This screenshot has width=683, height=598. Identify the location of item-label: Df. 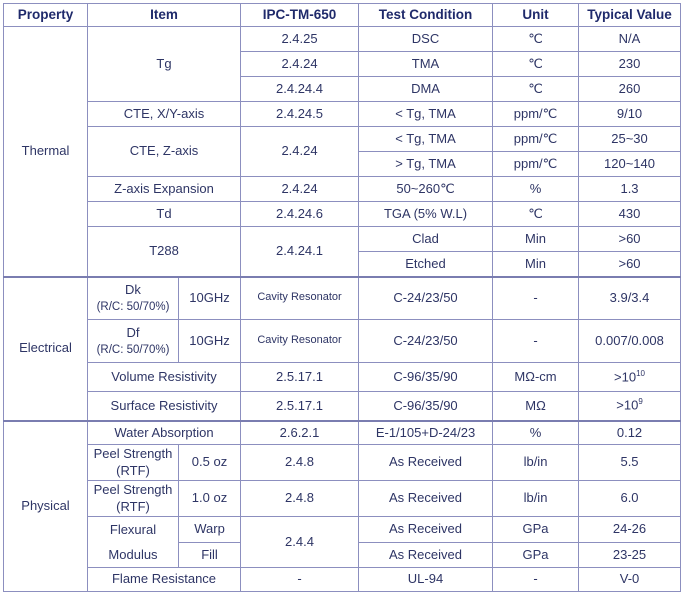
(133, 332).